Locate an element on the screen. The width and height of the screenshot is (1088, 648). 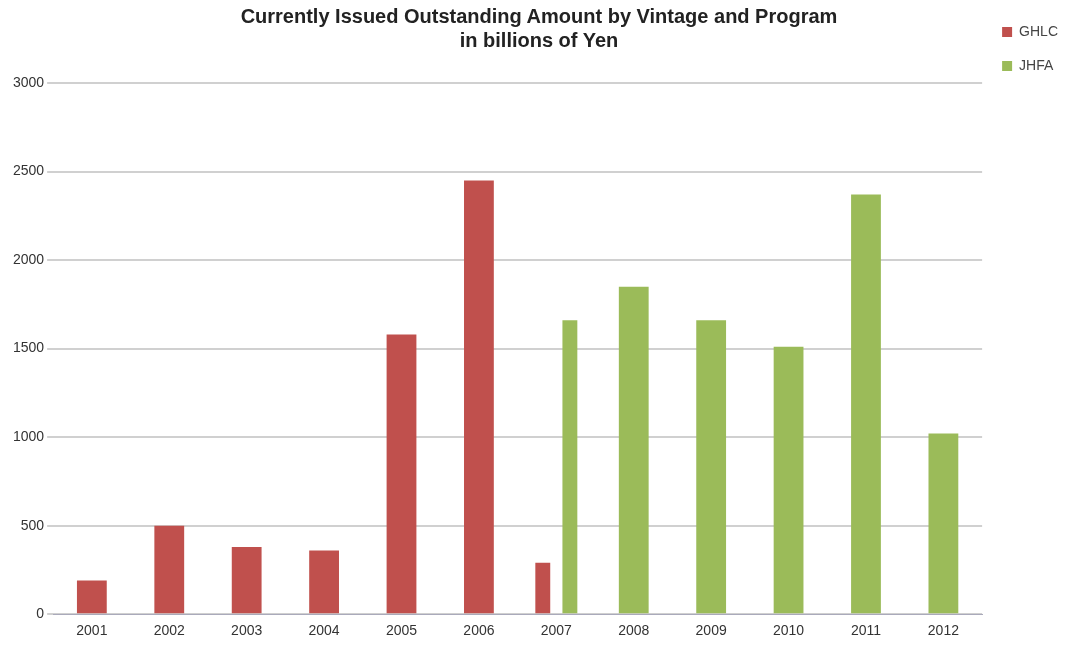
x-tick-label: 2011 is located at coordinates (866, 630).